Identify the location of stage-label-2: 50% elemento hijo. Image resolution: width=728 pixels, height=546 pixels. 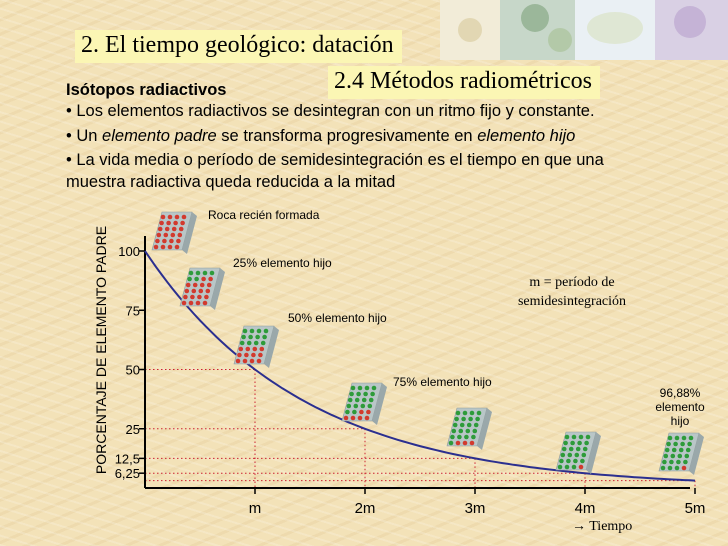
(337, 318).